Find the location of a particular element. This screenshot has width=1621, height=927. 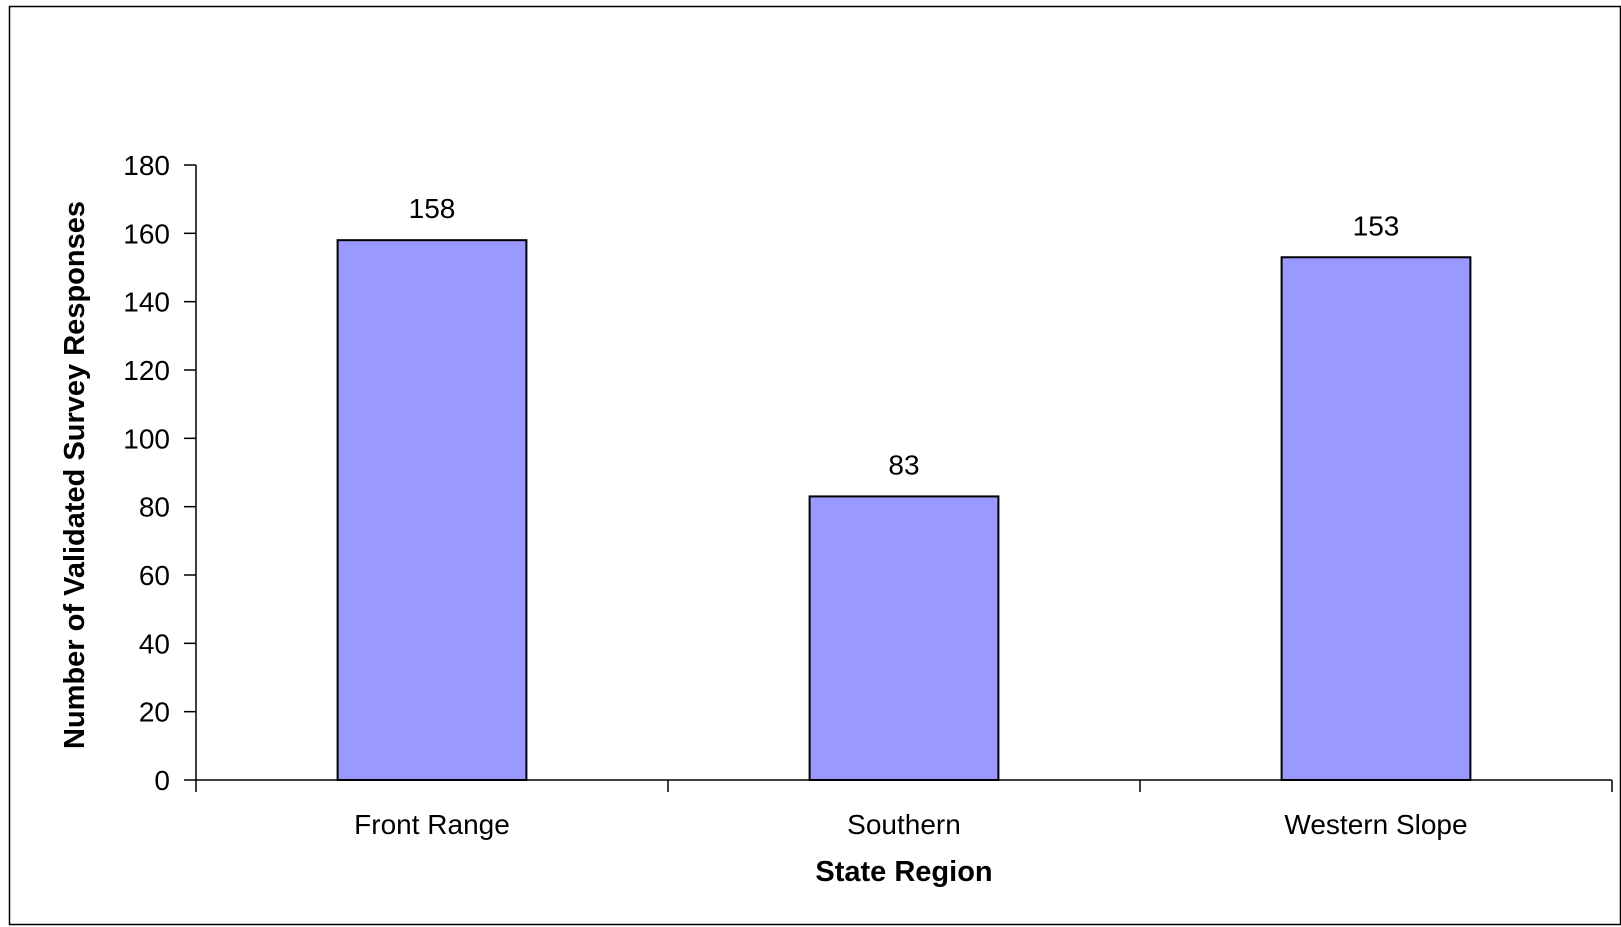

y-tick-label: 160 is located at coordinates (146, 233).